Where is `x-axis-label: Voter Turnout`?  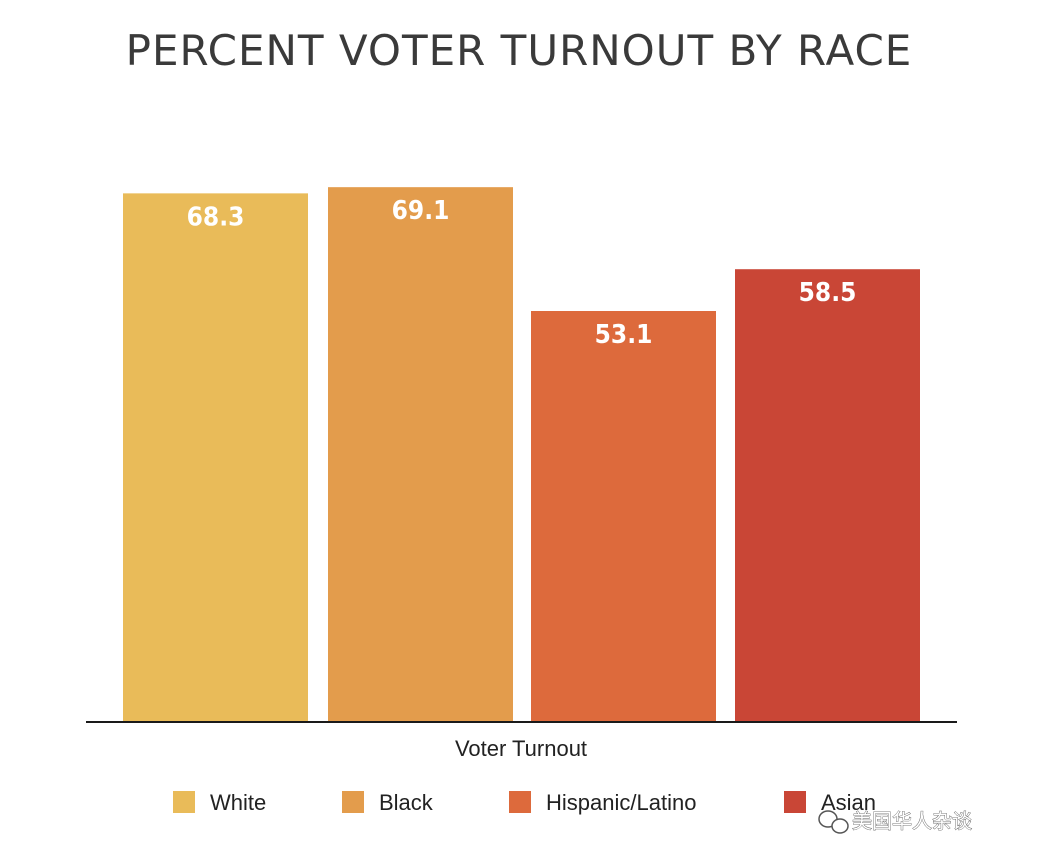 x-axis-label: Voter Turnout is located at coordinates (521, 748).